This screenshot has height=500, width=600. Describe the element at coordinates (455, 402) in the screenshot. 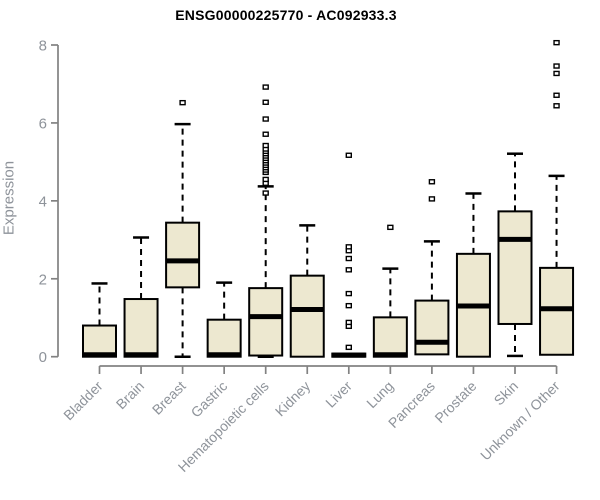

I see `x-category-label-prostate: Prostate` at that location.